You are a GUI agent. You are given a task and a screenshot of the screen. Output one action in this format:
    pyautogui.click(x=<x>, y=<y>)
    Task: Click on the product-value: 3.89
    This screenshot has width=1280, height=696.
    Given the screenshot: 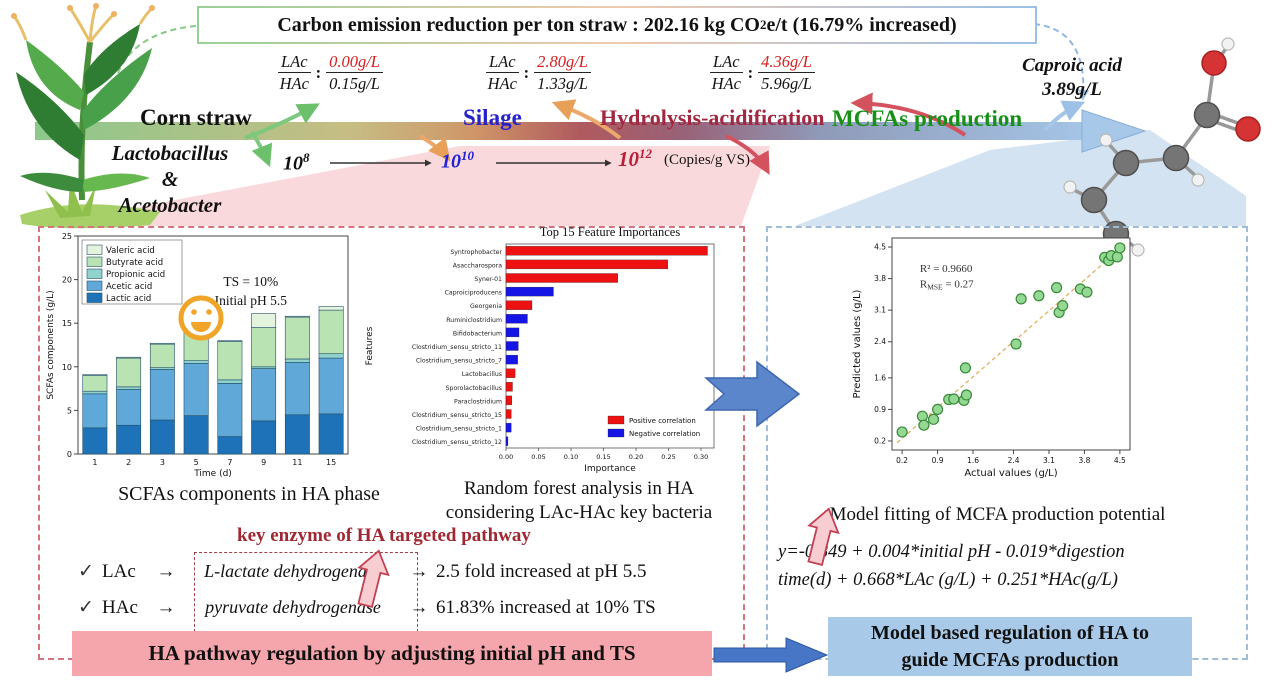 What is the action you would take?
    pyautogui.click(x=1059, y=89)
    